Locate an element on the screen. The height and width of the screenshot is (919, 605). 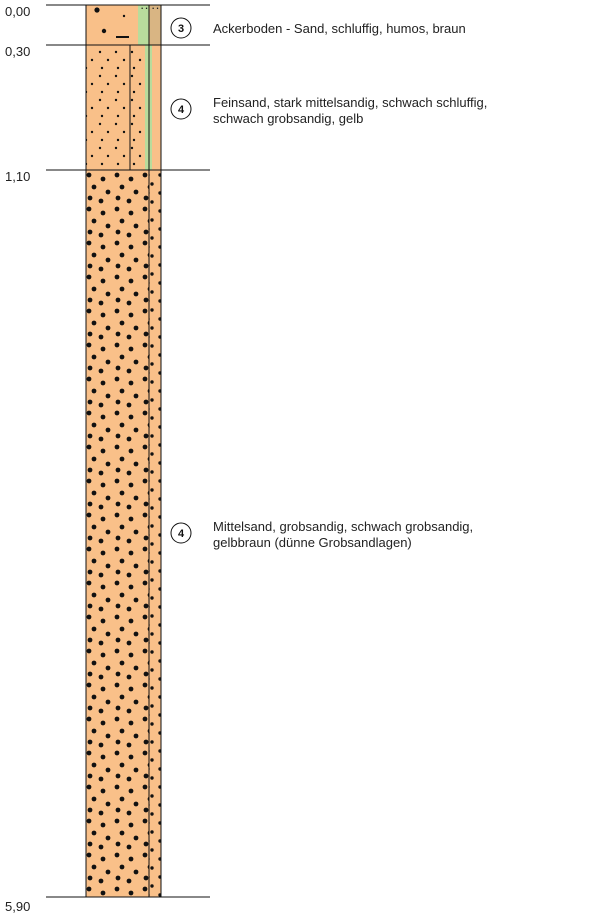
humus-symbol: ·· is located at coordinates (155, 7).